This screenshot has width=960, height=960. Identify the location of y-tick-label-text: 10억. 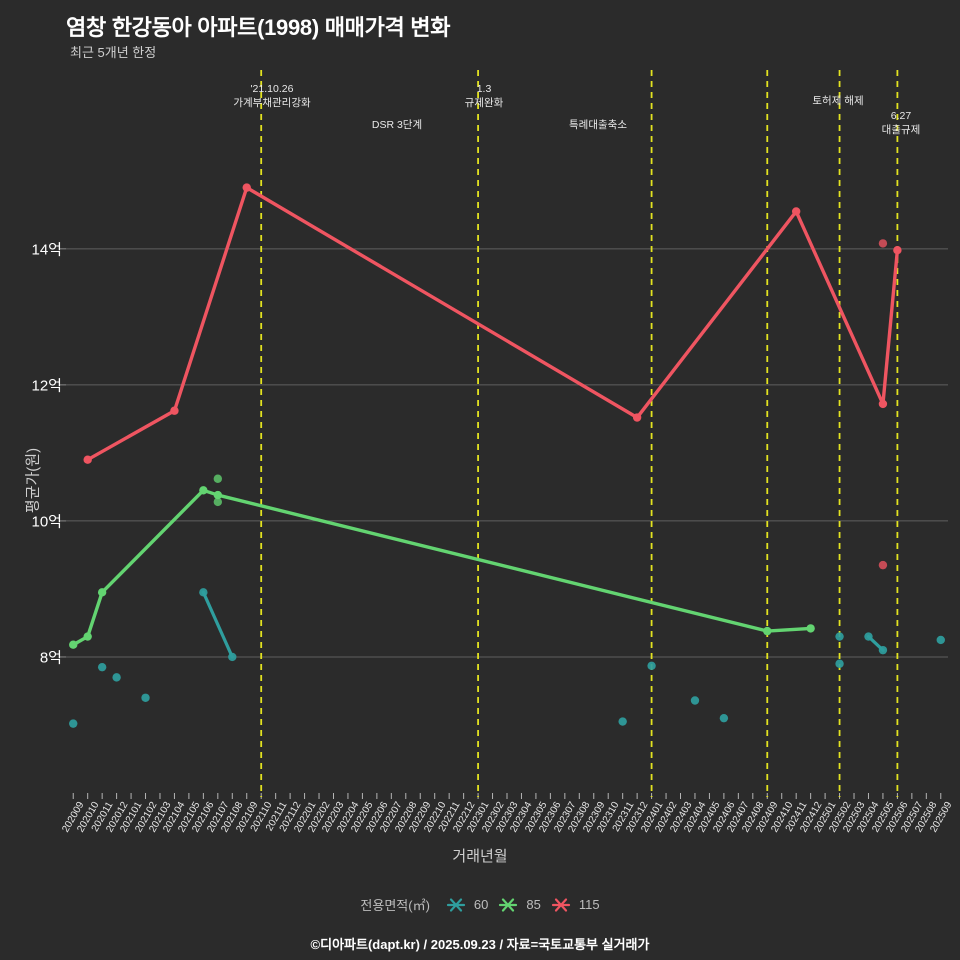
(47, 522).